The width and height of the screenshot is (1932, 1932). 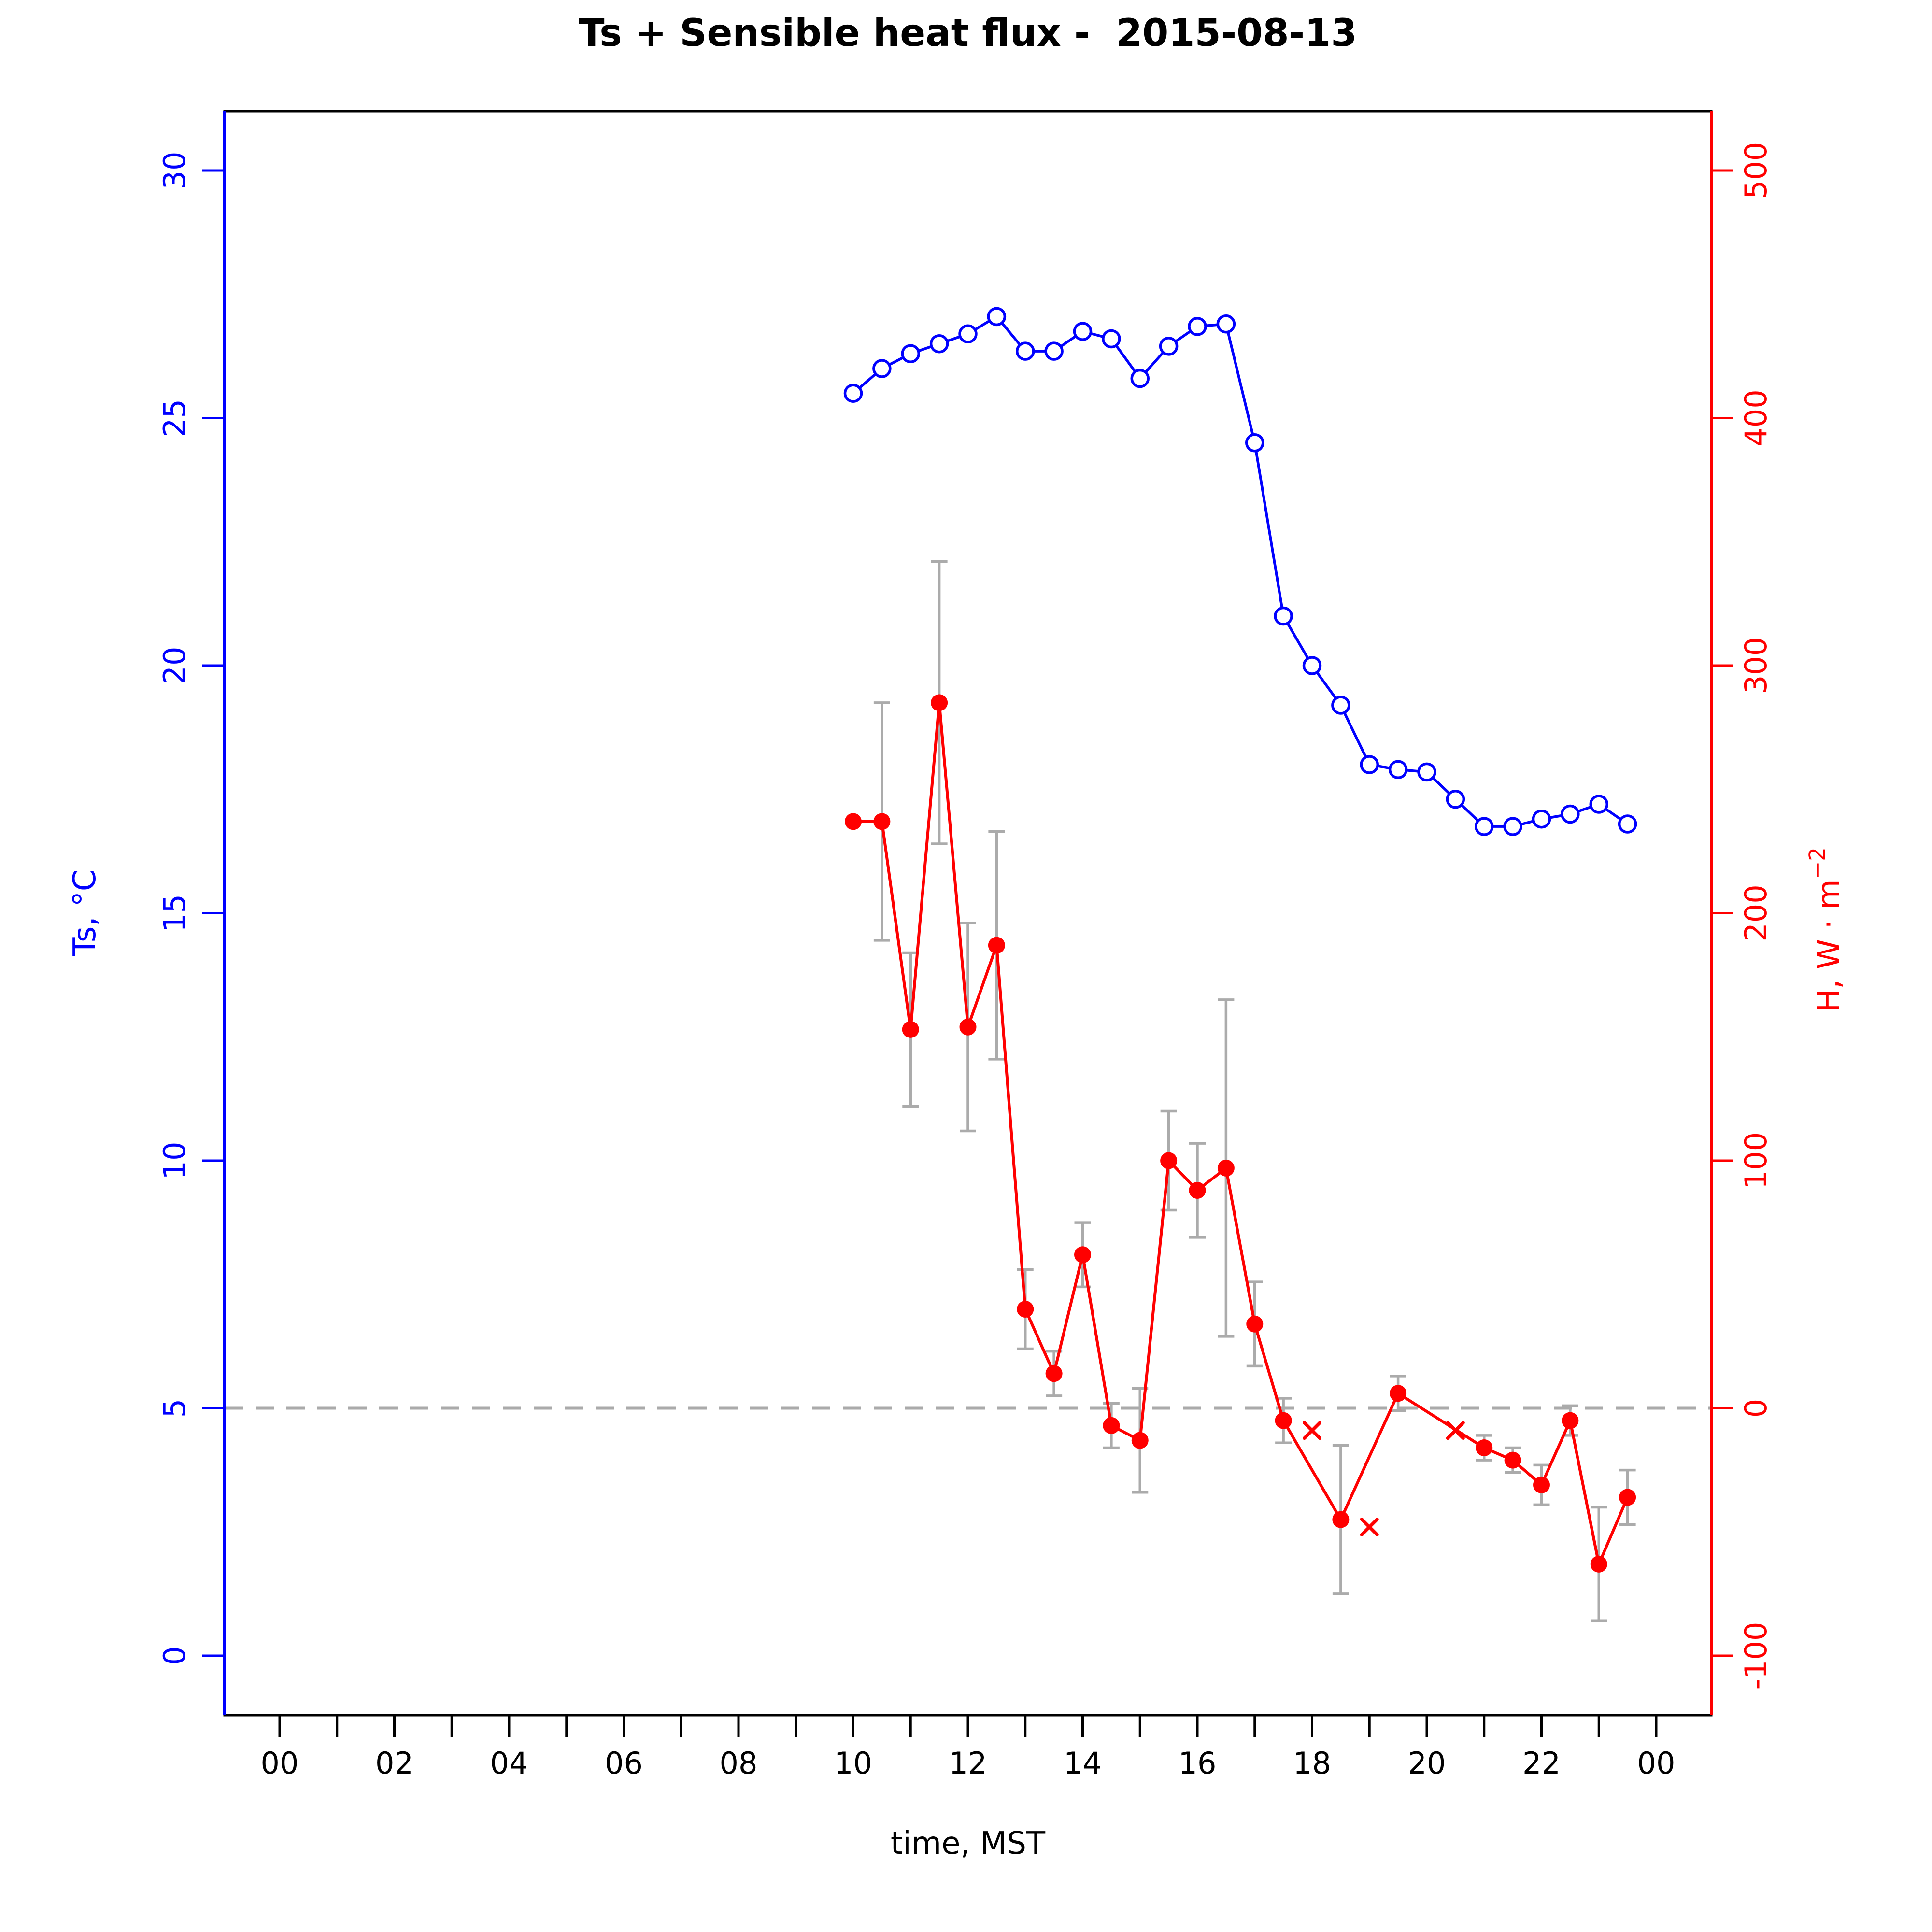 I want to click on x-axis-tick-label: 22, so click(x=1541, y=1763).